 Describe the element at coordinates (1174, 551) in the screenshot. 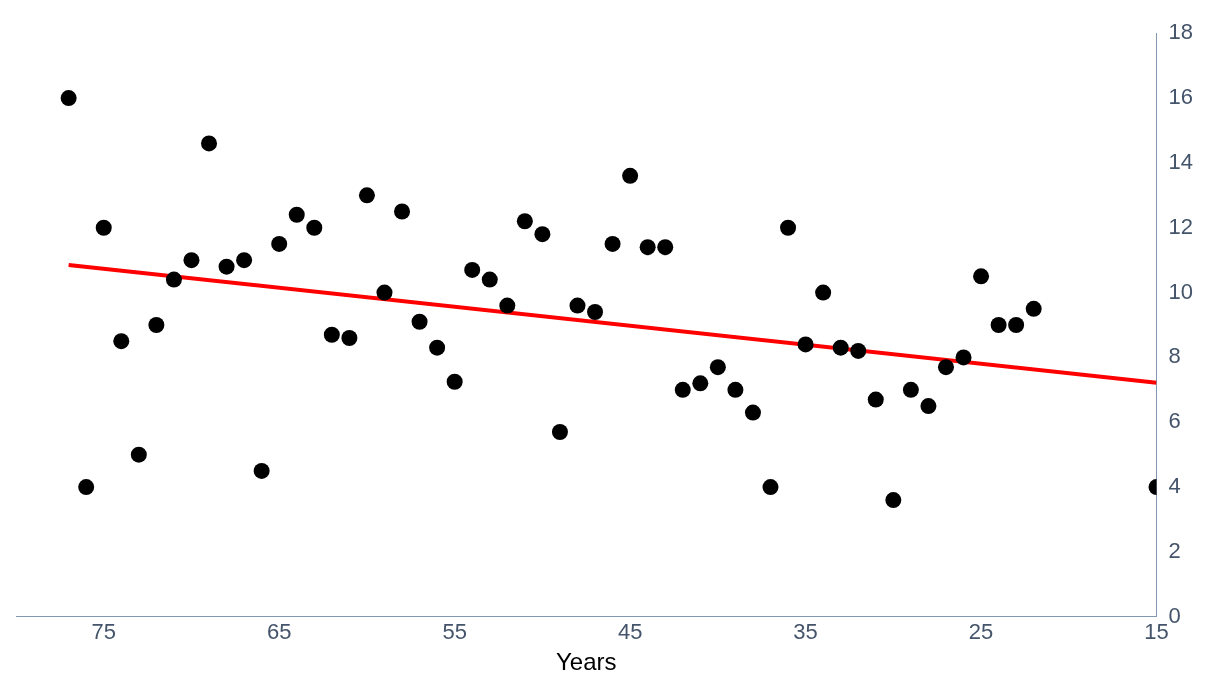

I see `y-tick-label: 2` at that location.